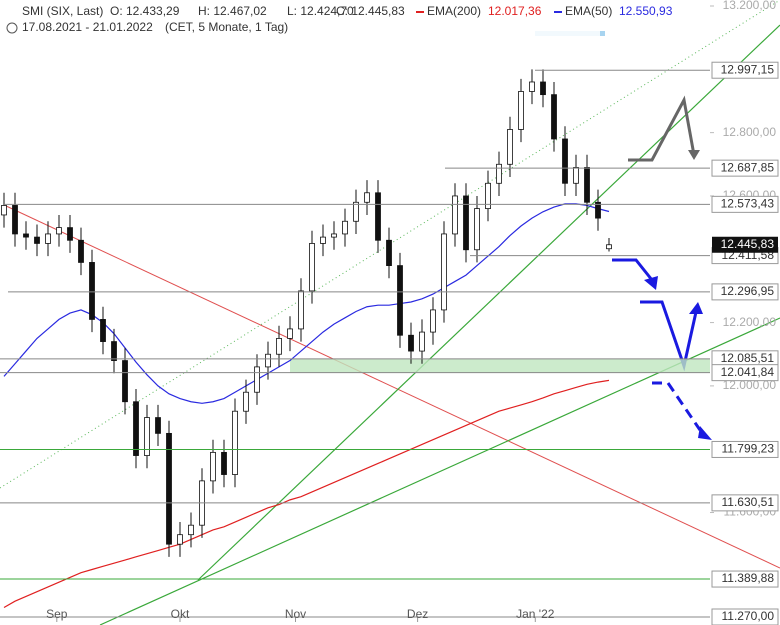 This screenshot has width=780, height=625. What do you see at coordinates (748, 69) in the screenshot?
I see `level-label: 12.997,15` at bounding box center [748, 69].